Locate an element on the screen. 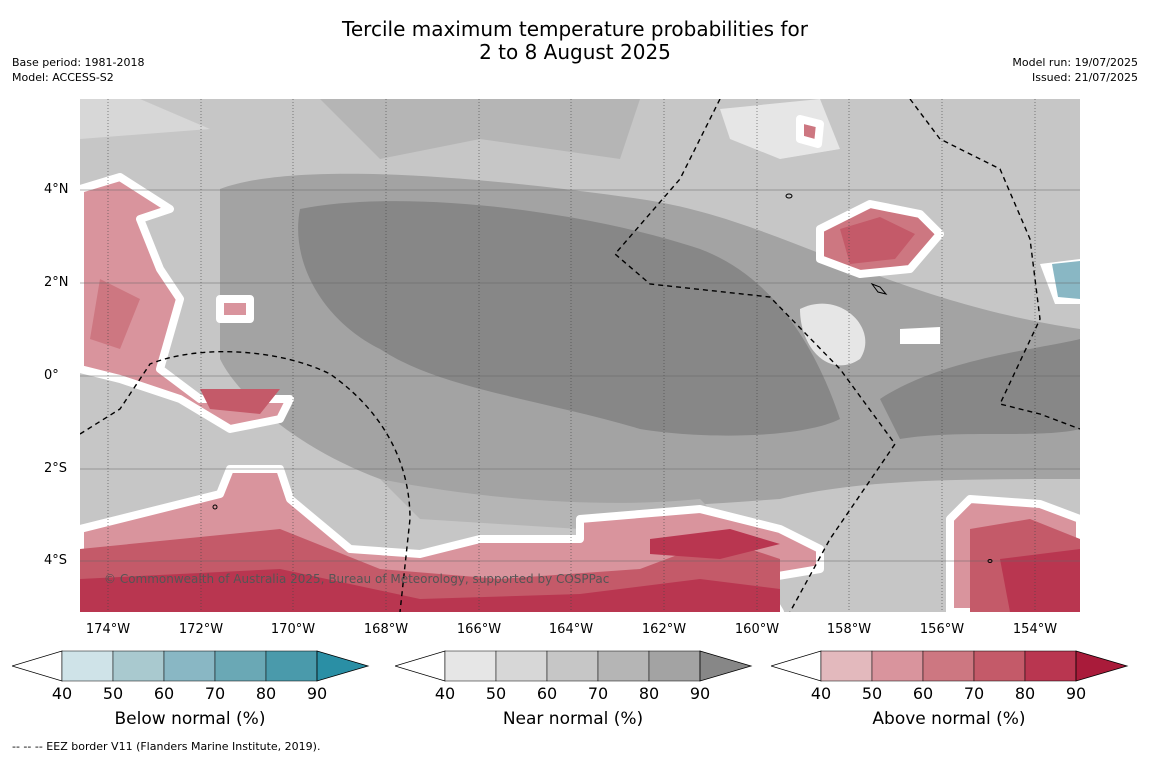 The width and height of the screenshot is (1150, 758). dark-gray-east is located at coordinates (980, 389).